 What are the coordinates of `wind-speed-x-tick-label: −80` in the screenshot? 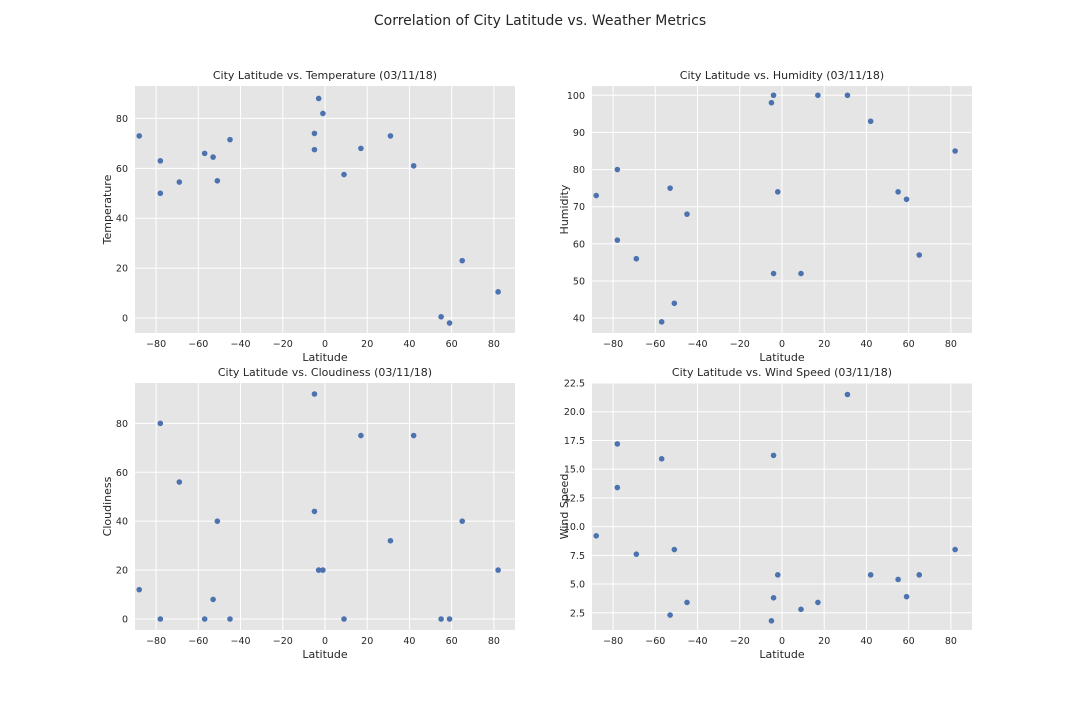 It's located at (613, 641).